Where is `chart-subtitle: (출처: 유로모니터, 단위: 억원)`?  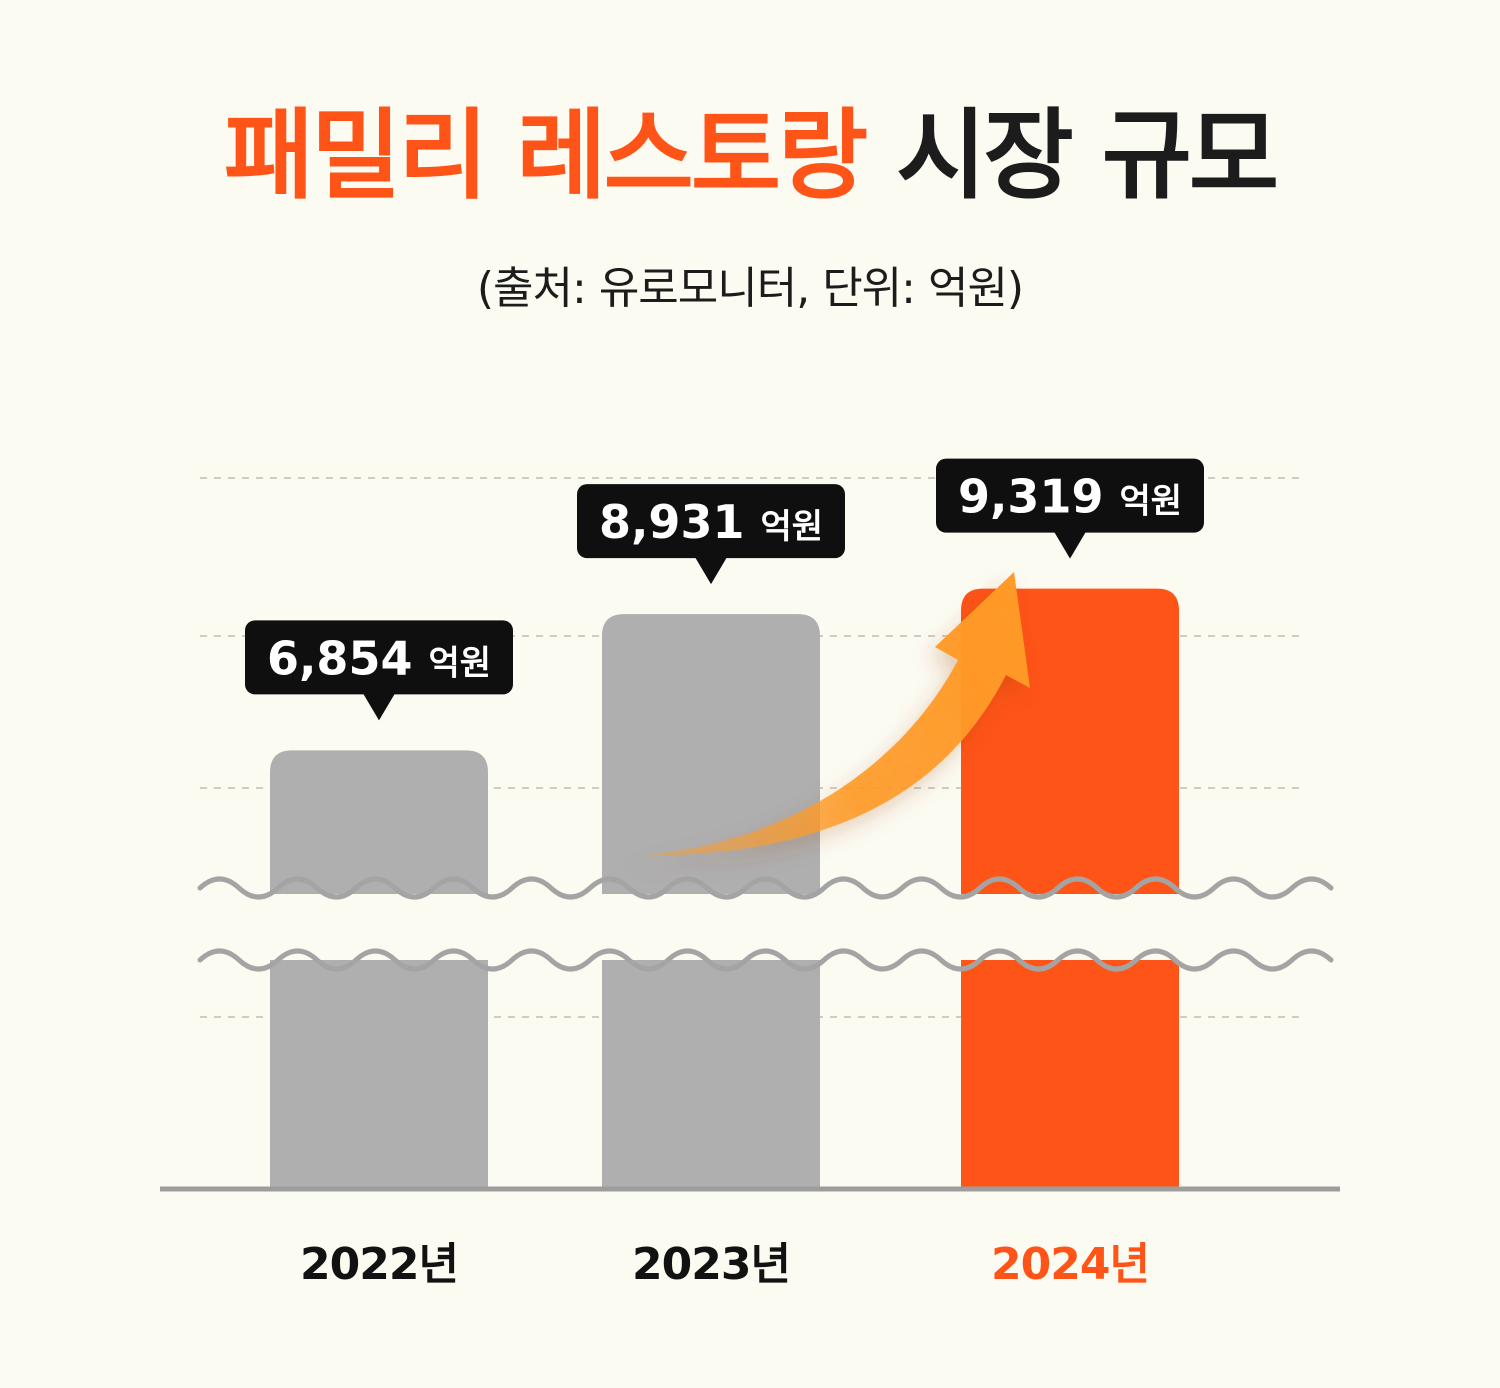 chart-subtitle: (출처: 유로모니터, 단위: 억원) is located at coordinates (750, 288).